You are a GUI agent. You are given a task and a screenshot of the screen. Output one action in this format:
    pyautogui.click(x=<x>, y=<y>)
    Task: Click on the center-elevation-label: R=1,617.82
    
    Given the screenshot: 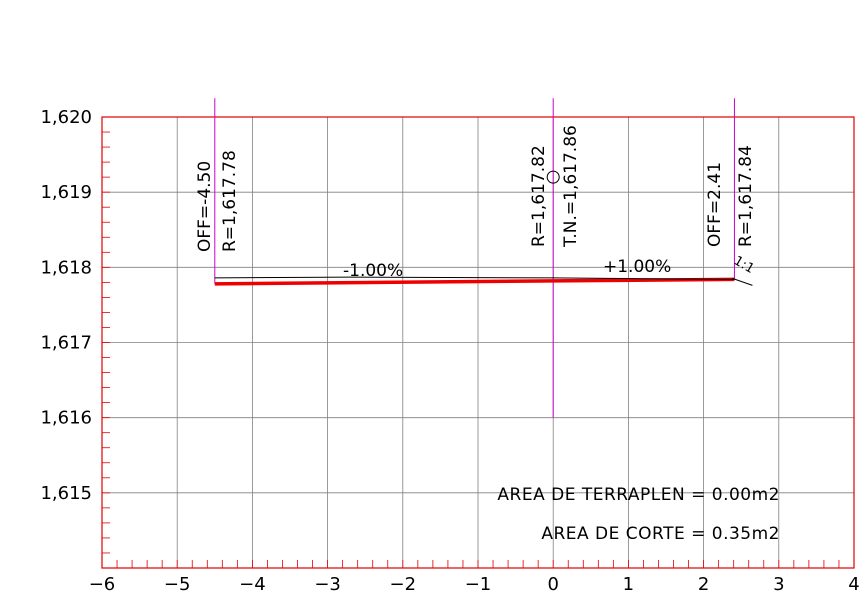 What is the action you would take?
    pyautogui.click(x=539, y=196)
    